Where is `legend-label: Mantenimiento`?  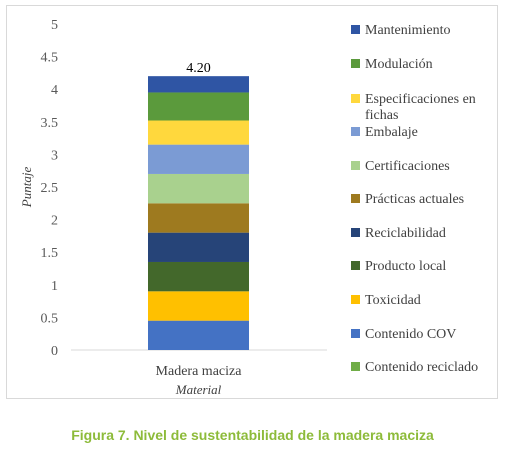 legend-label: Mantenimiento is located at coordinates (408, 30).